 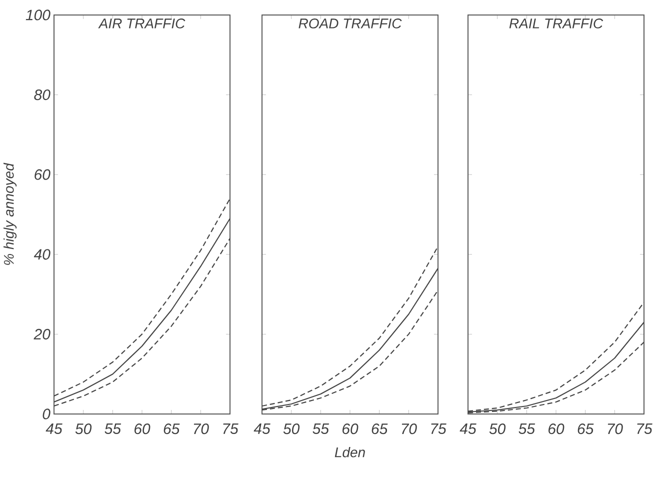 What do you see at coordinates (42, 254) in the screenshot?
I see `y-tick-label: 40` at bounding box center [42, 254].